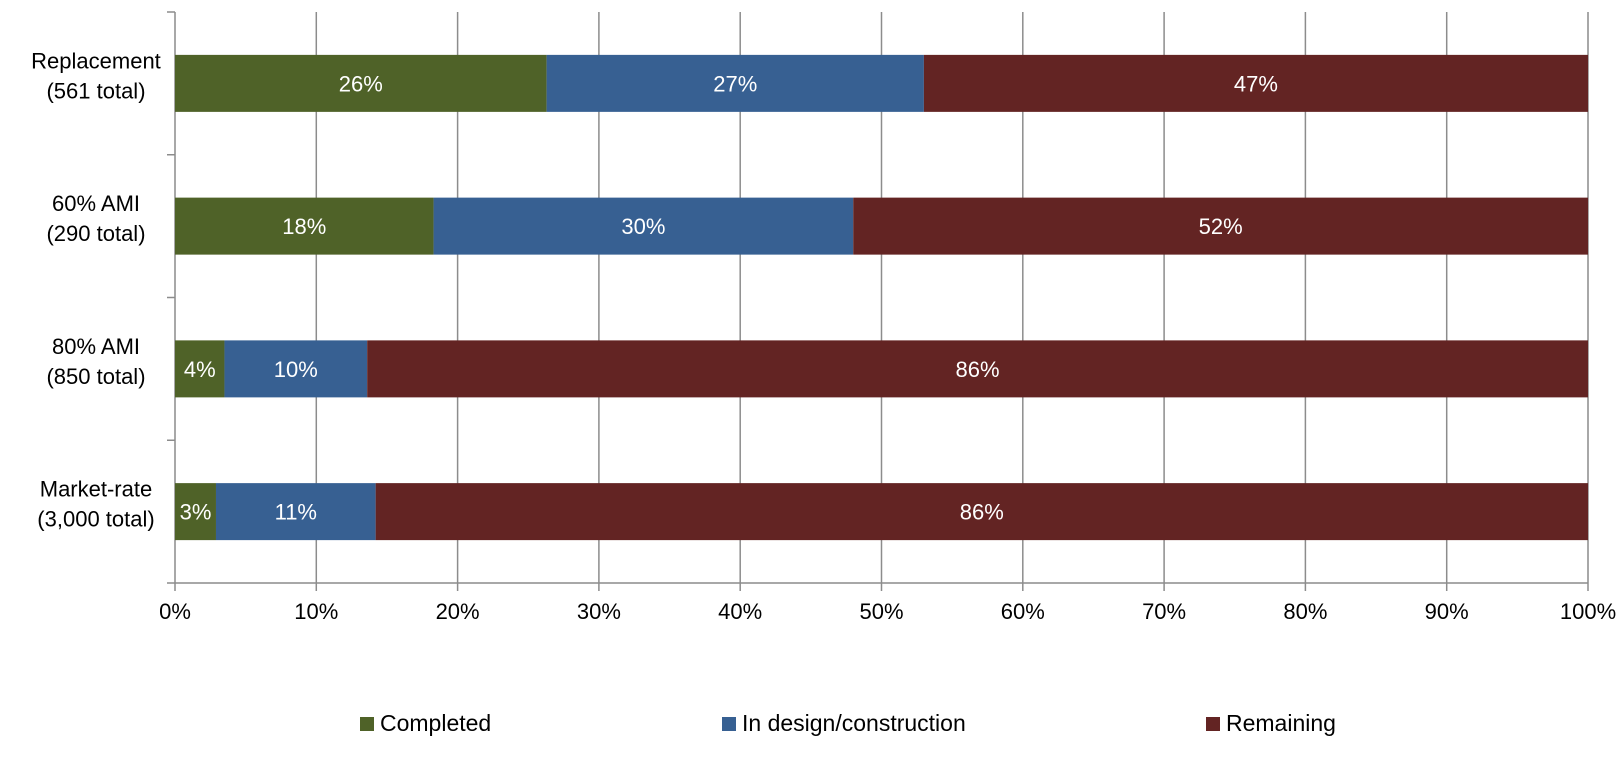 Image resolution: width=1623 pixels, height=768 pixels. I want to click on x-tick-label: 30%, so click(599, 611).